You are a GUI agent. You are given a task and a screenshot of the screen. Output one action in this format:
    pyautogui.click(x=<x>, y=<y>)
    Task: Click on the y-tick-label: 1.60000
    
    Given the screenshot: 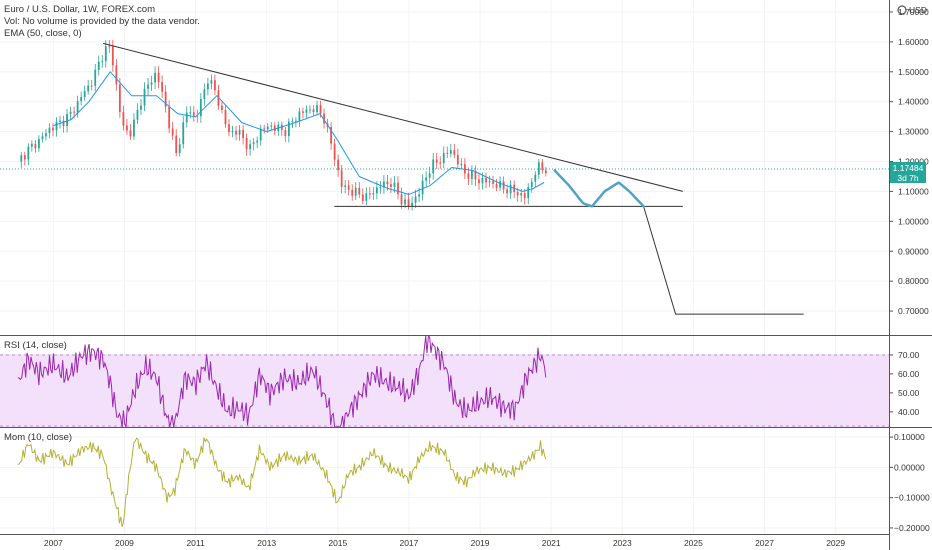 What is the action you would take?
    pyautogui.click(x=913, y=42)
    